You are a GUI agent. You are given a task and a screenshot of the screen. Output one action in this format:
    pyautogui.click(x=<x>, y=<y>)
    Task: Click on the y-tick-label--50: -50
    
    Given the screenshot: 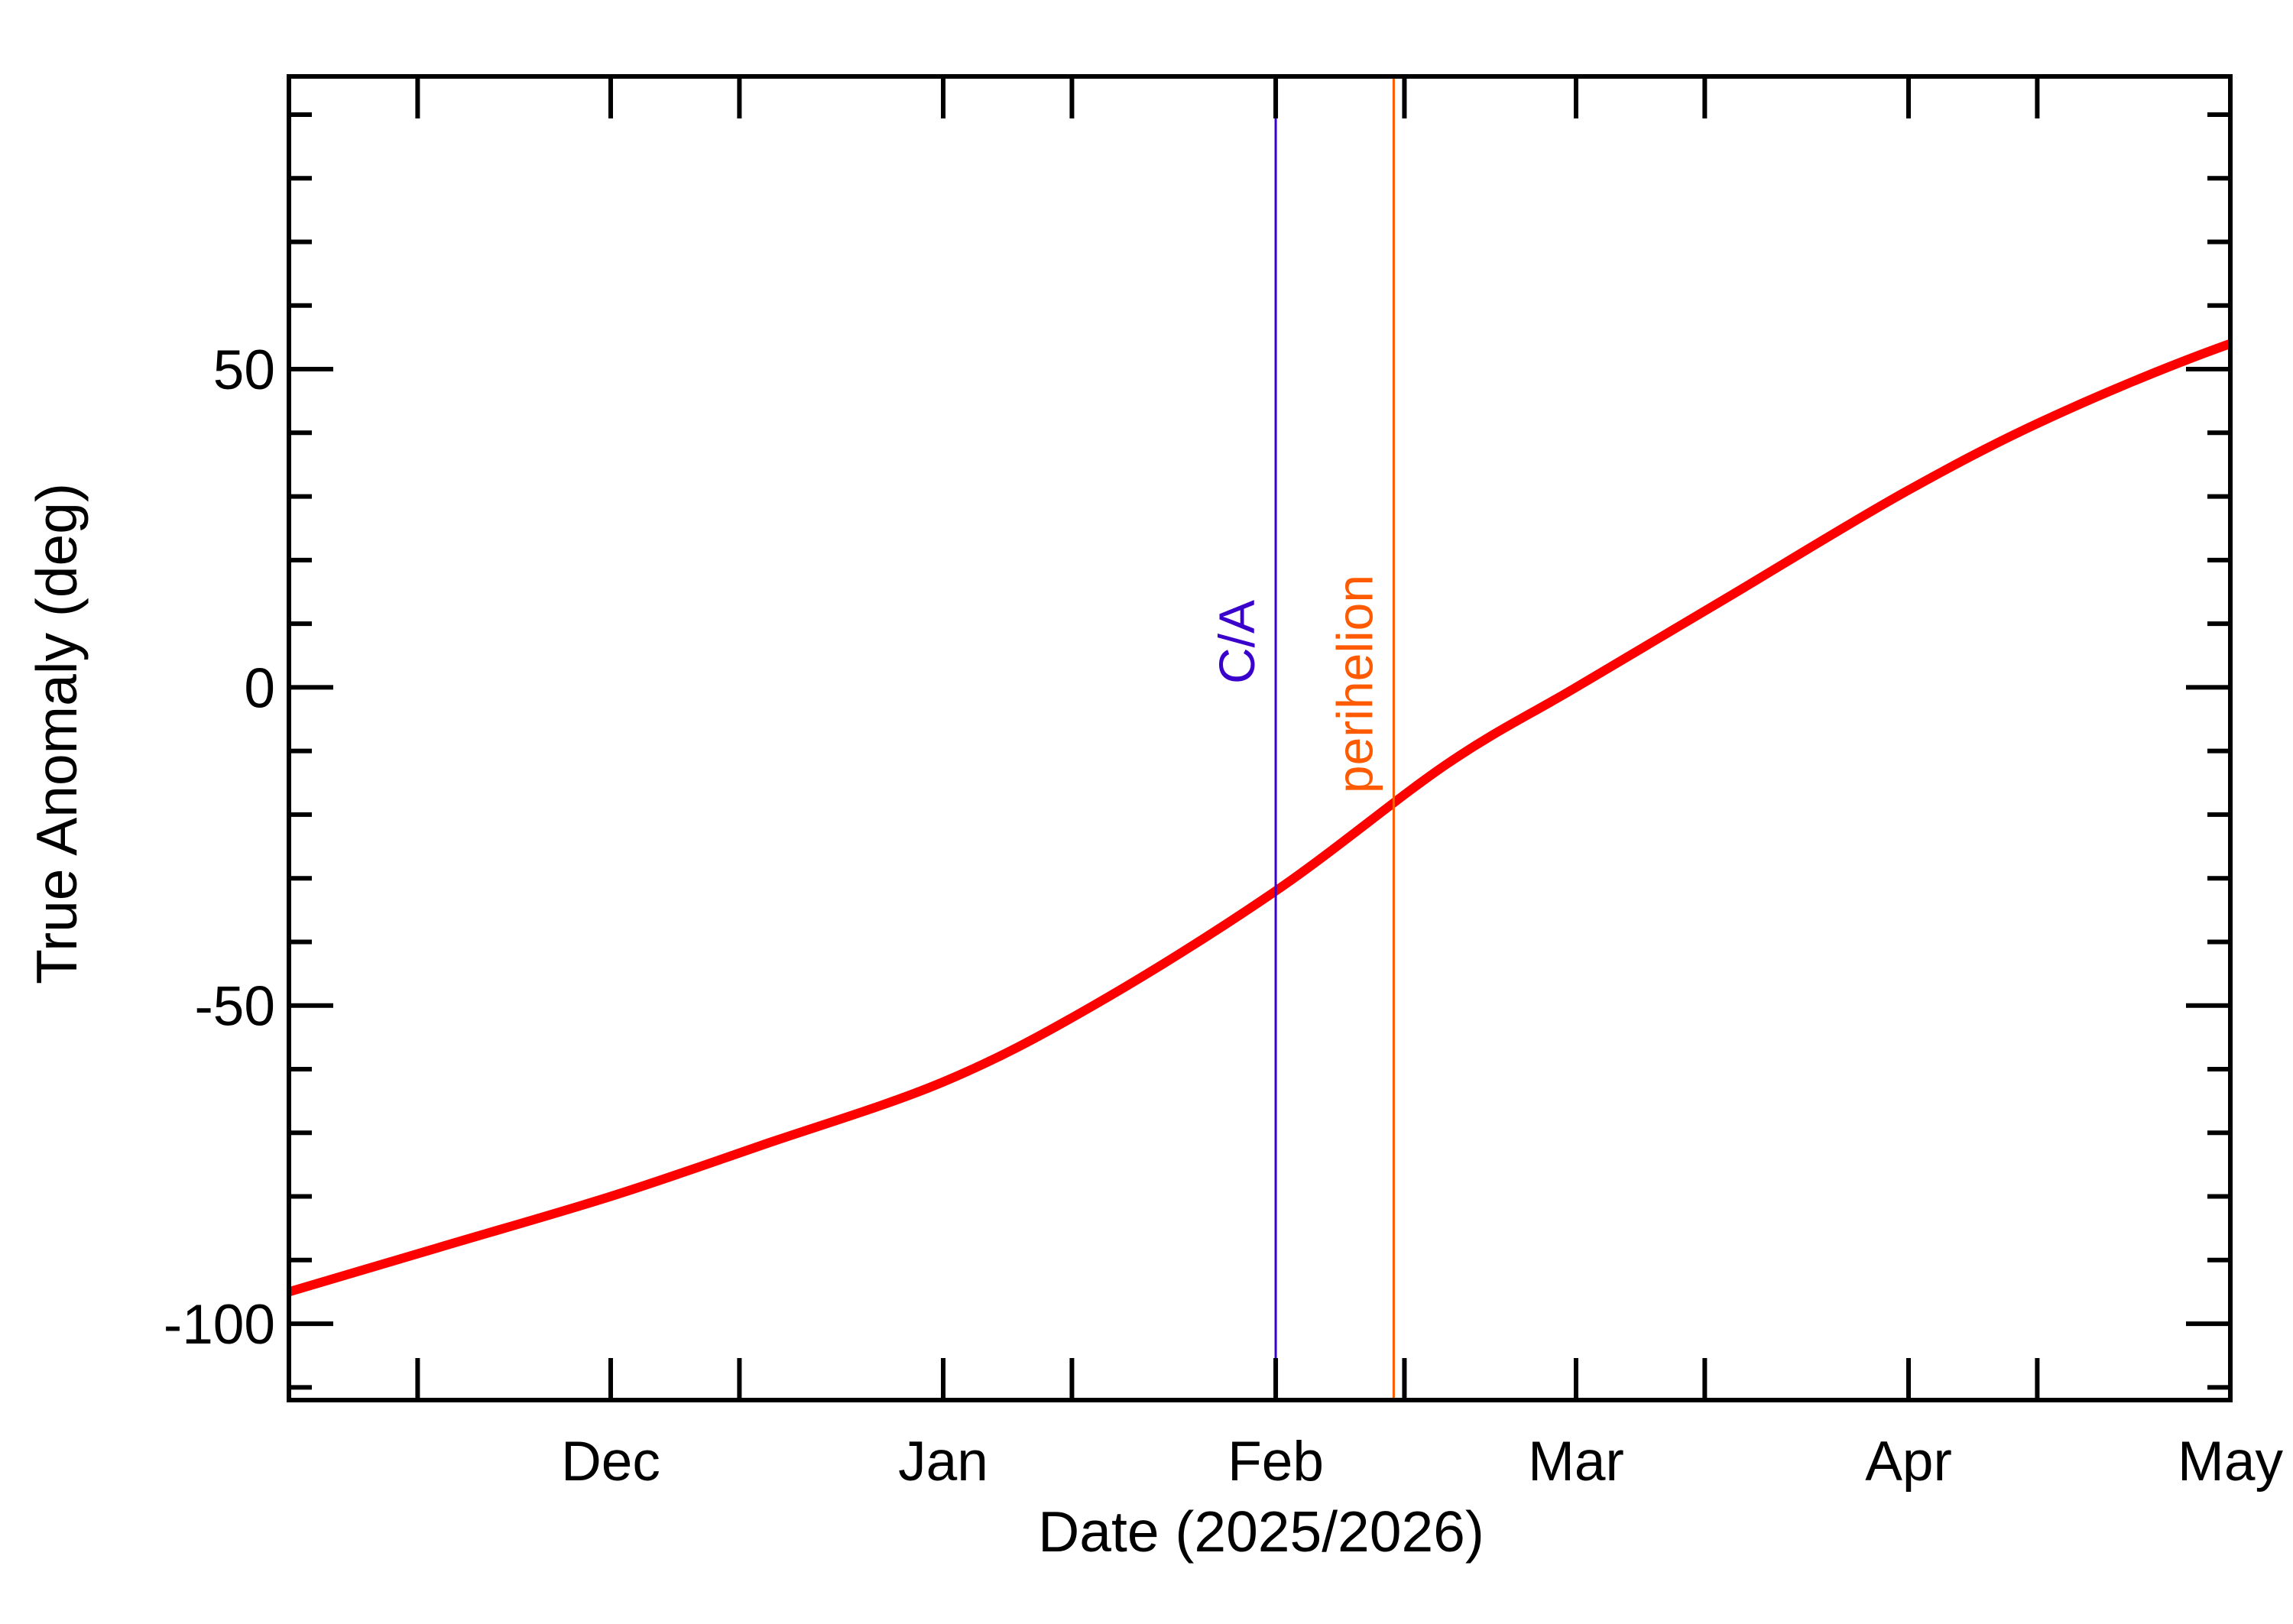 What is the action you would take?
    pyautogui.click(x=235, y=1007)
    